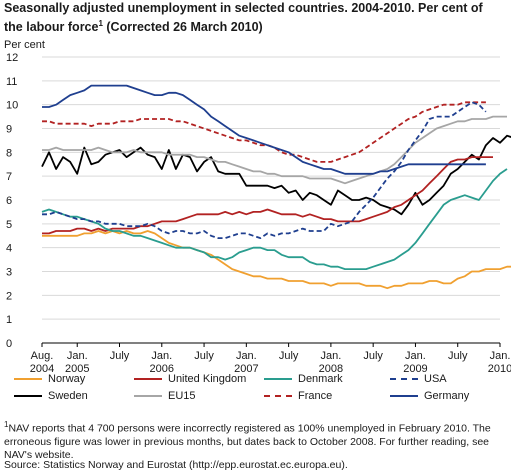 The height and width of the screenshot is (476, 511). What do you see at coordinates (100, 23) in the screenshot?
I see `title-footnote-marker: 1` at bounding box center [100, 23].